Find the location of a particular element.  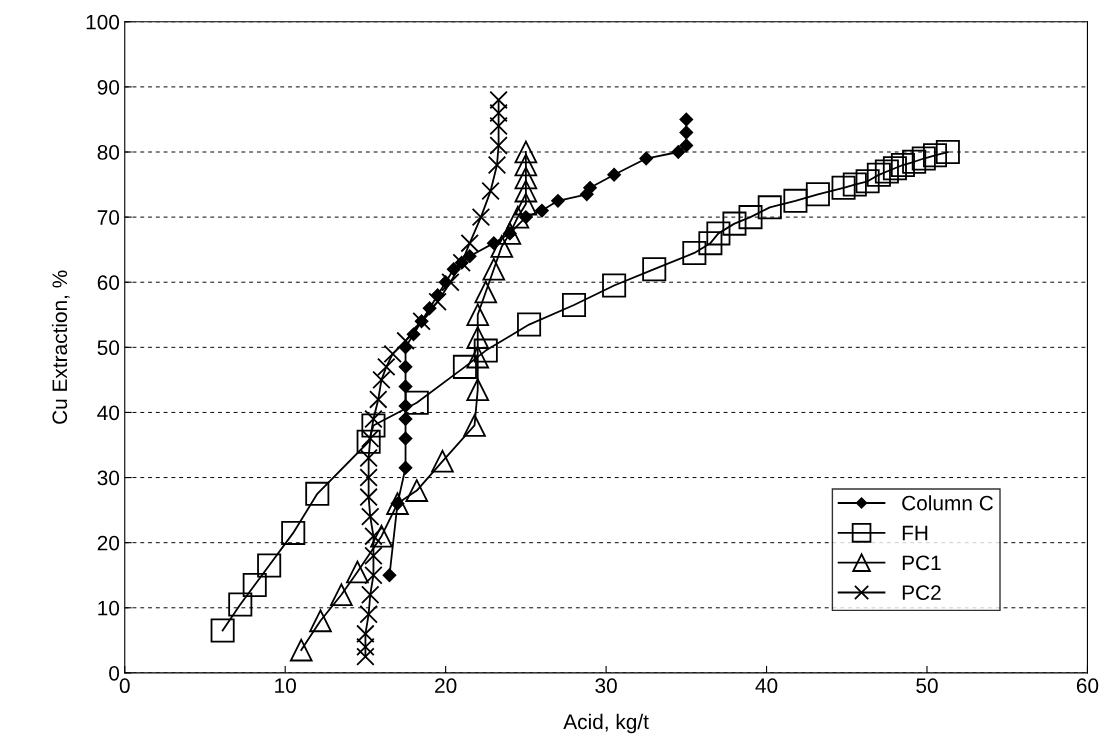

legend-label: PC2 is located at coordinates (921, 593).